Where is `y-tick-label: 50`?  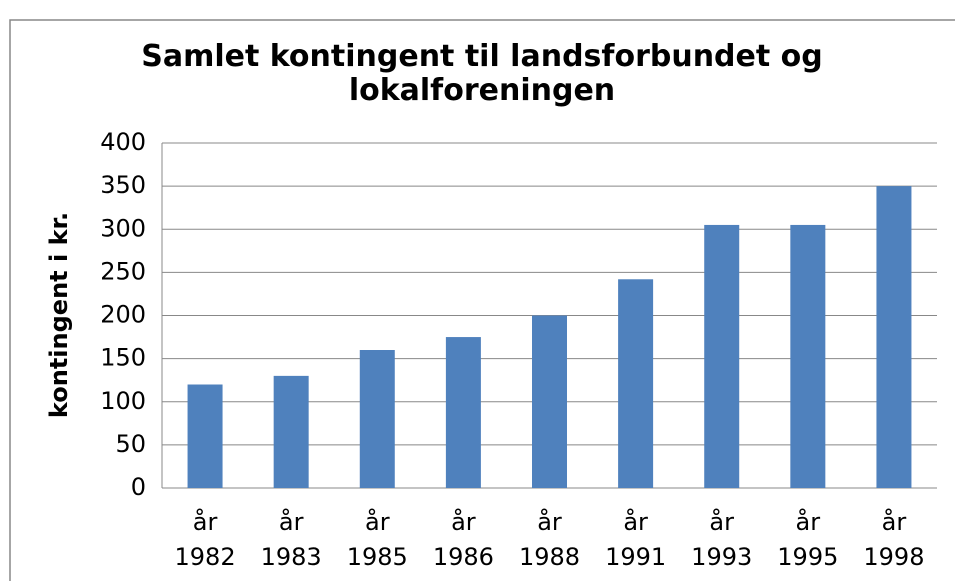
y-tick-label: 50 is located at coordinates (130, 444).